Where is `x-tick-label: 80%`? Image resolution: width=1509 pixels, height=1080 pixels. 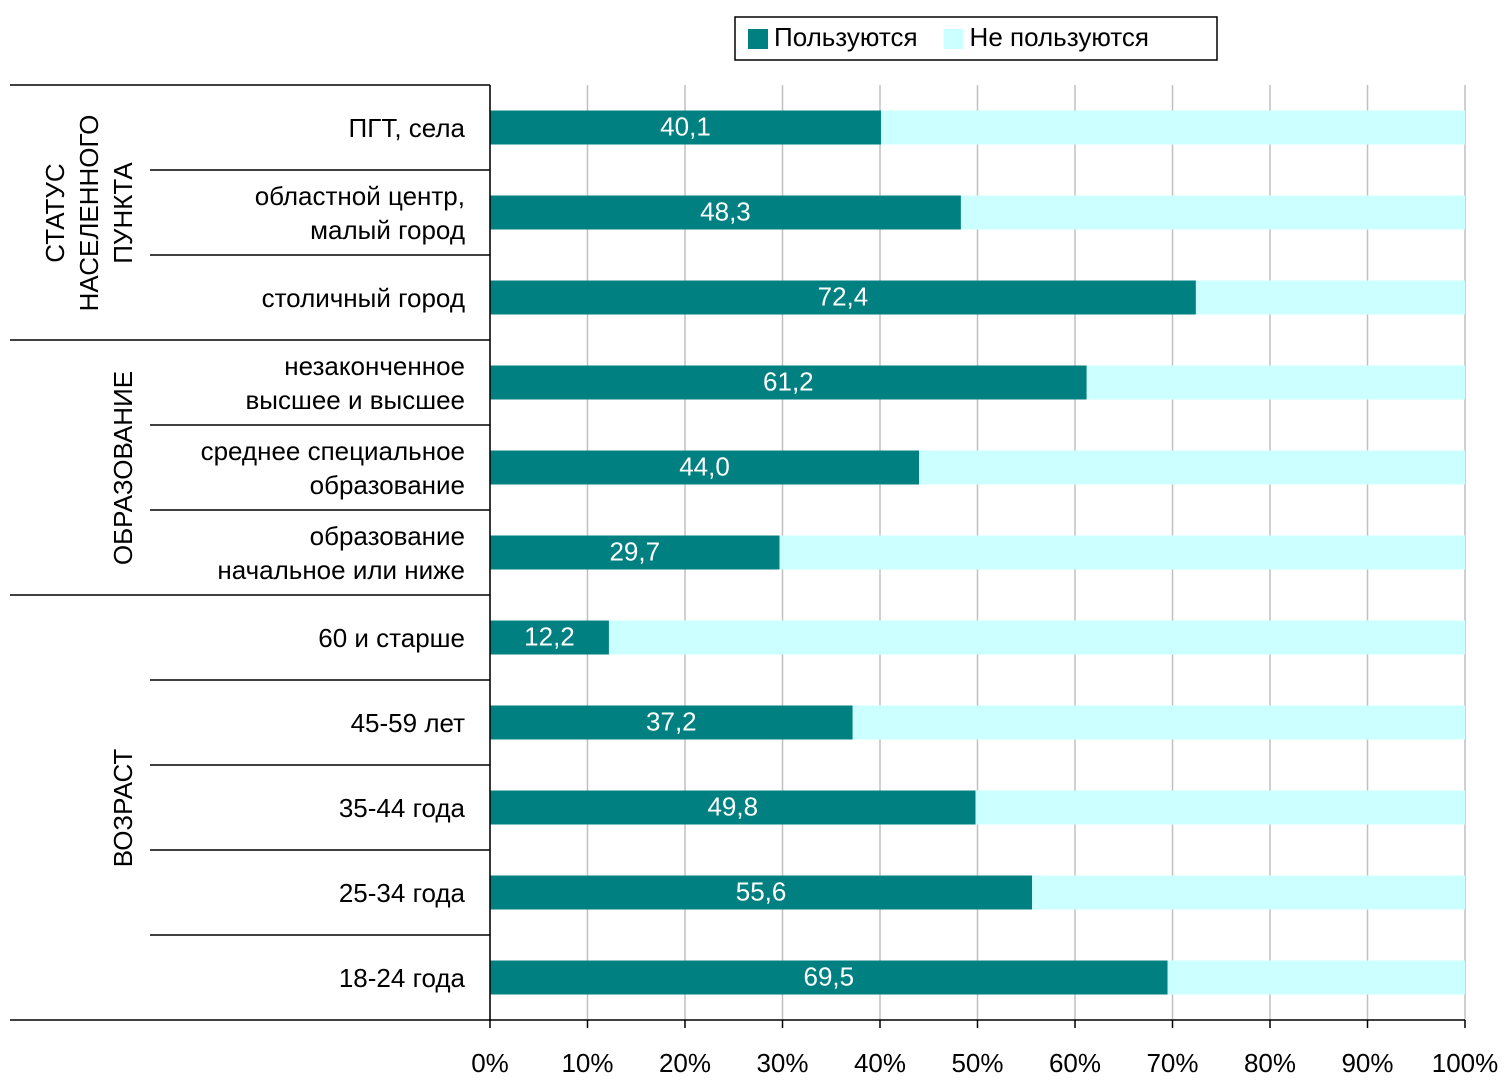
x-tick-label: 80% is located at coordinates (1270, 1063).